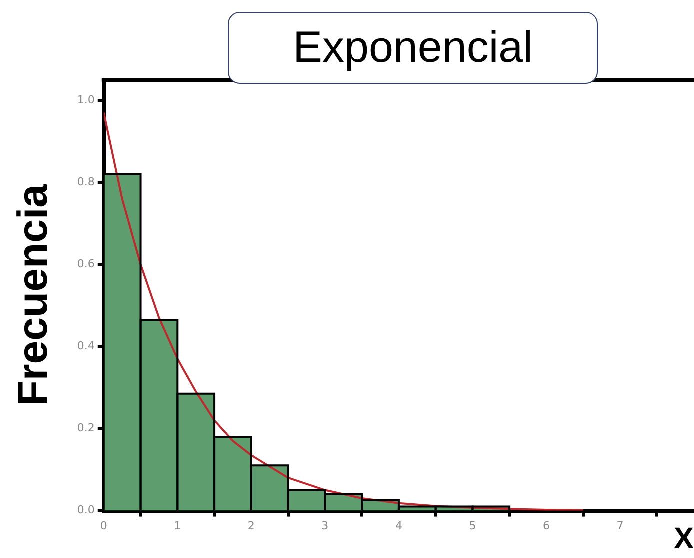 Image resolution: width=694 pixels, height=558 pixels. I want to click on y-tick-label: 0.8, so click(86, 181).